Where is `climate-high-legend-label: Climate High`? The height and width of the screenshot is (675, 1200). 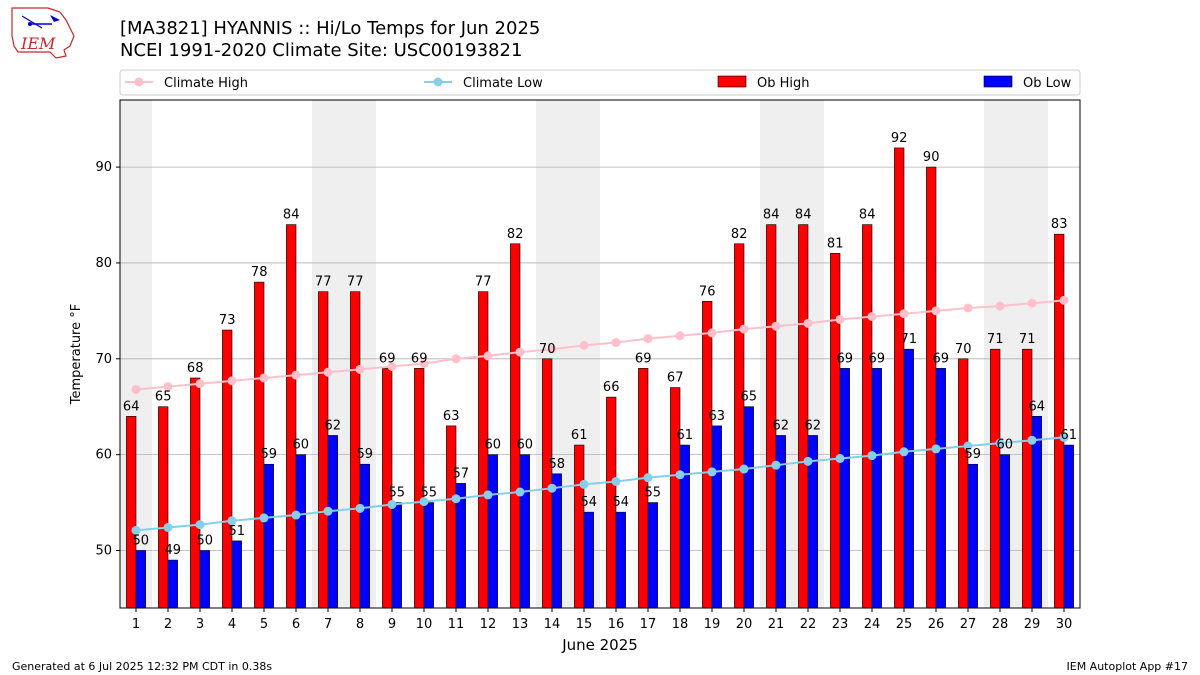
climate-high-legend-label: Climate High is located at coordinates (206, 83).